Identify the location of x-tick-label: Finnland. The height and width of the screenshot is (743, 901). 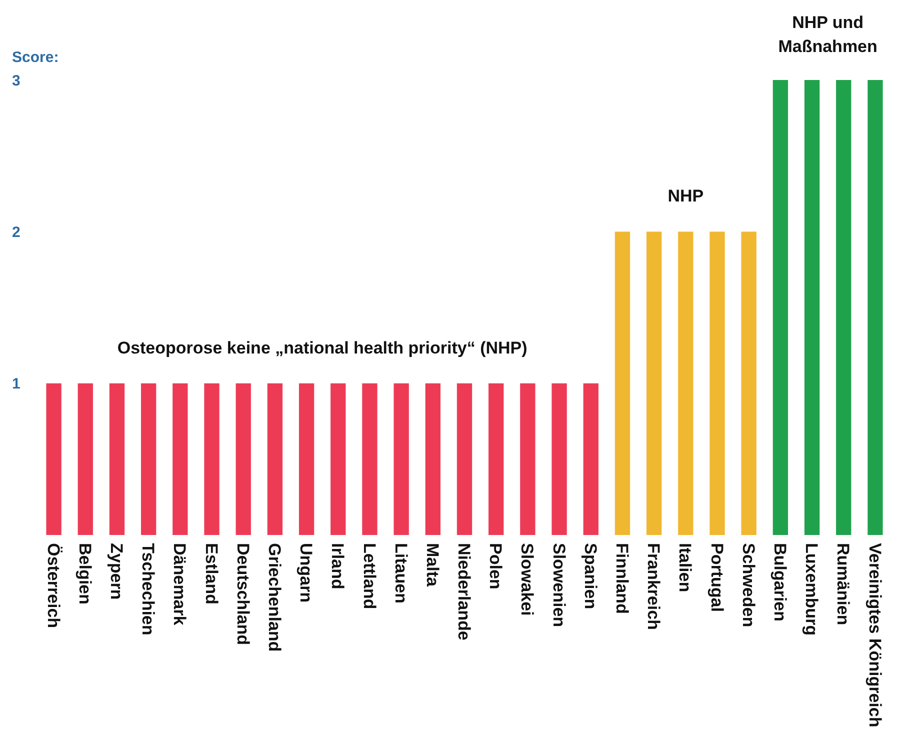
(622, 578).